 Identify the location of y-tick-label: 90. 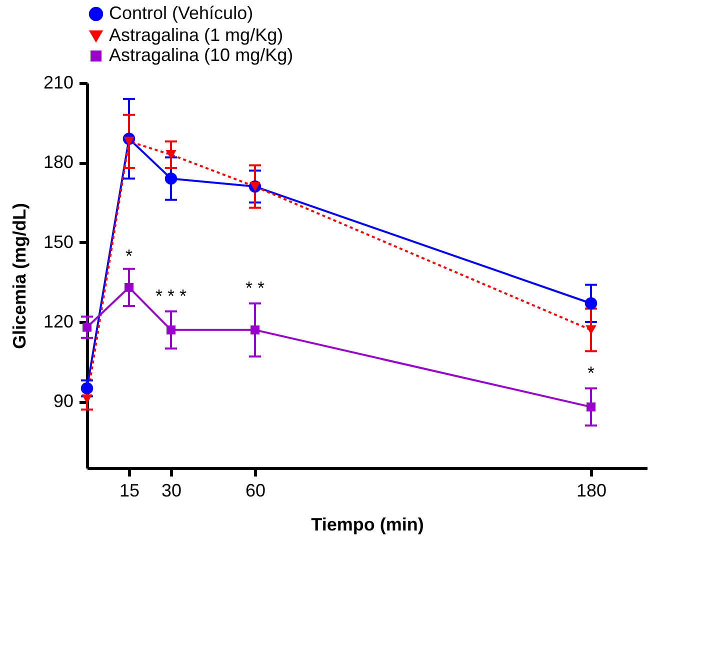
(63, 401).